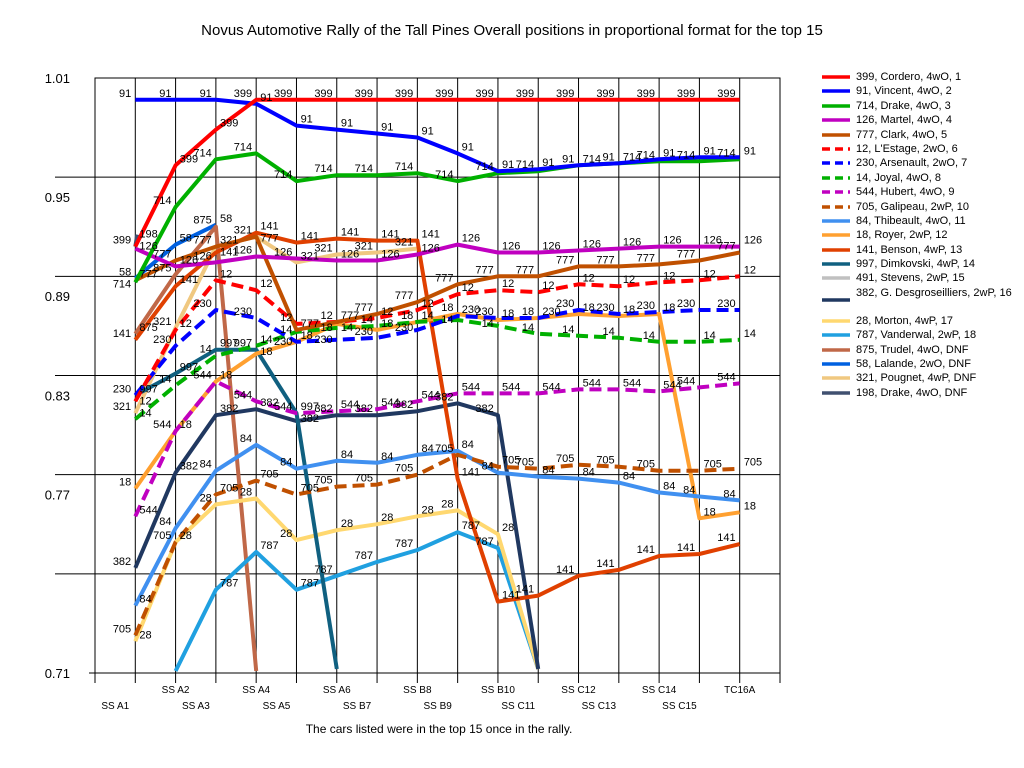  What do you see at coordinates (498, 690) in the screenshot?
I see `x-tick-label: SS B10` at bounding box center [498, 690].